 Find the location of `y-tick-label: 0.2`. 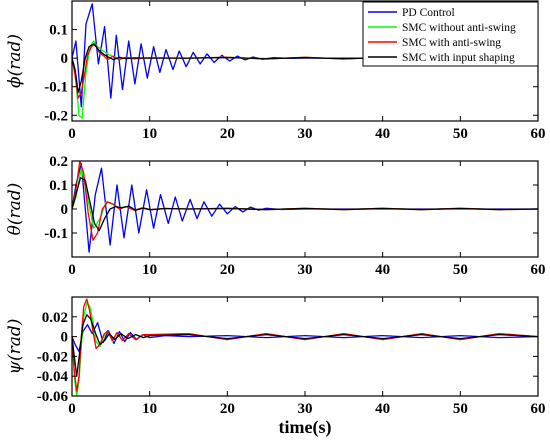

y-tick-label: 0.2 is located at coordinates (58, 162).